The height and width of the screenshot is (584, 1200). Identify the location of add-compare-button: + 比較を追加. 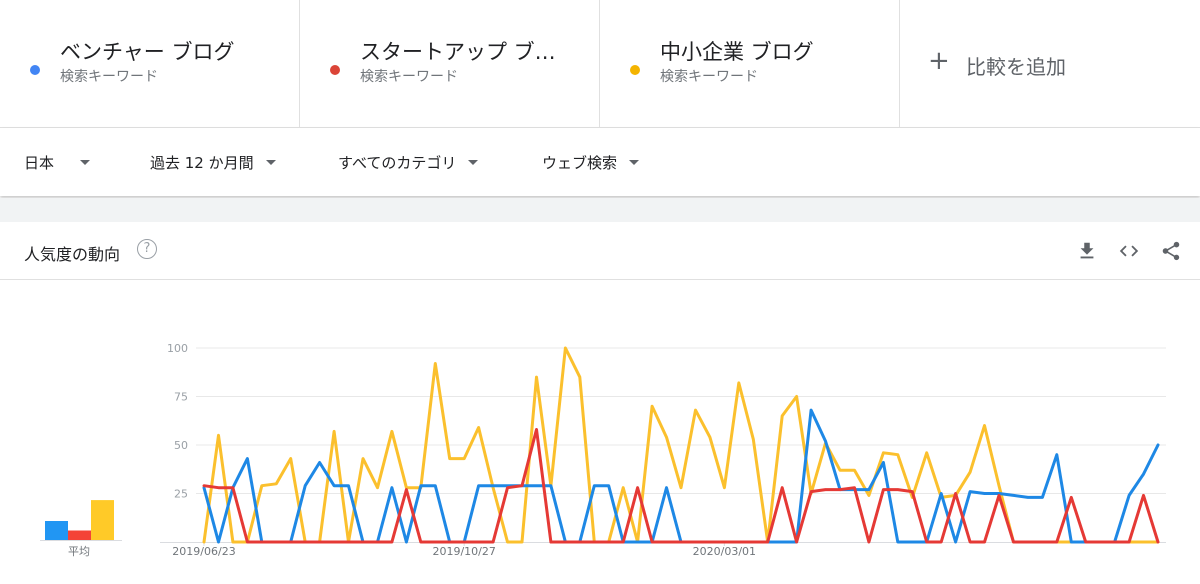
(1050, 64).